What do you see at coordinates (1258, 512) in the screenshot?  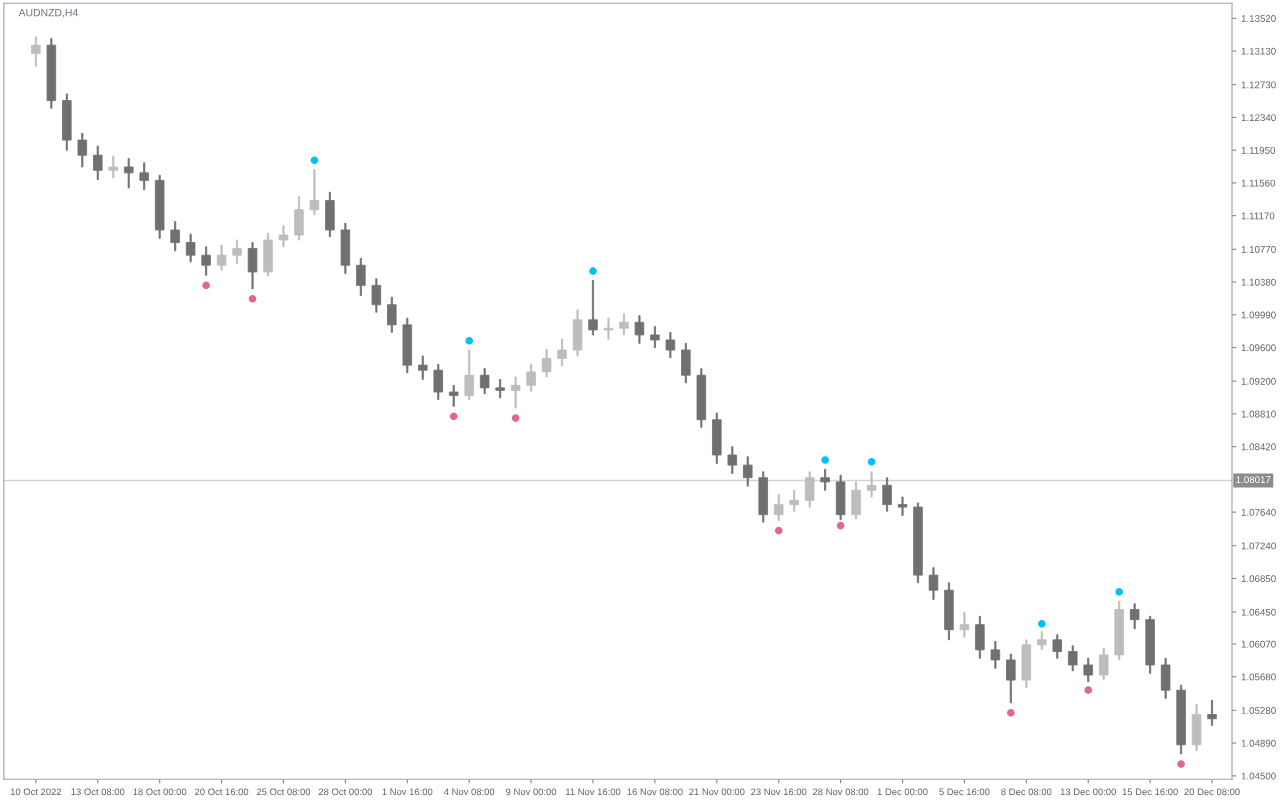 I see `y-tick-label: 1.07640` at bounding box center [1258, 512].